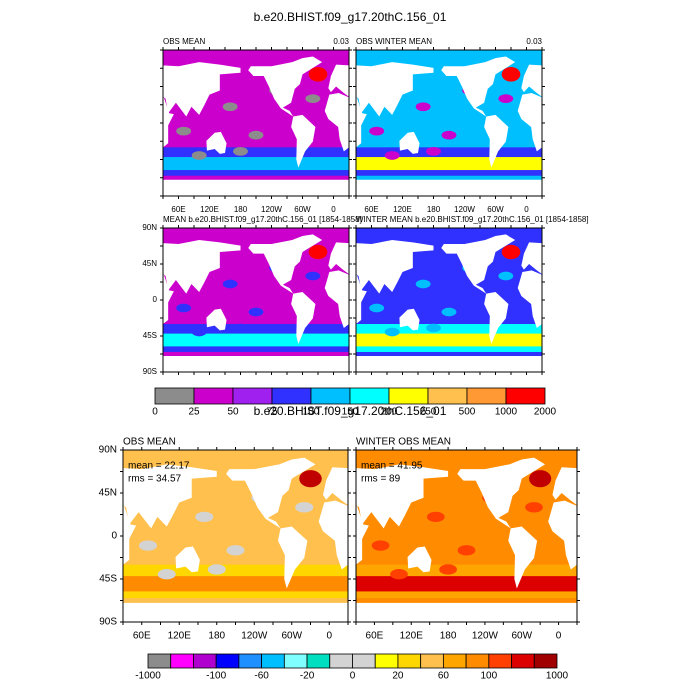 The width and height of the screenshot is (700, 700). What do you see at coordinates (150, 371) in the screenshot?
I see `lat-label: 90S` at bounding box center [150, 371].